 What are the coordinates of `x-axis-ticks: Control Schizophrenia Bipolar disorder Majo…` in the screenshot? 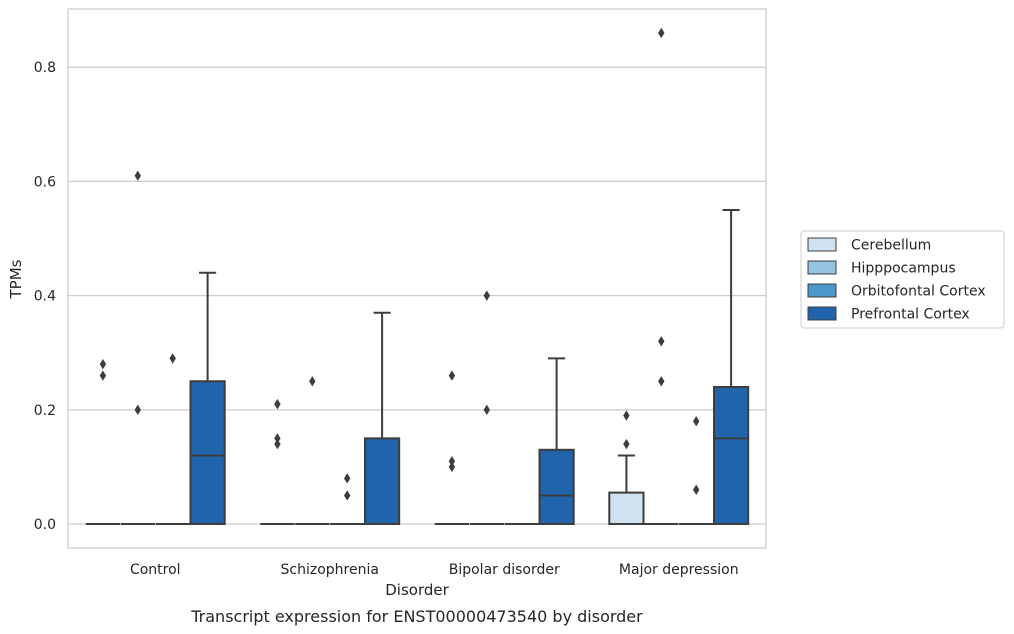 It's located at (434, 570).